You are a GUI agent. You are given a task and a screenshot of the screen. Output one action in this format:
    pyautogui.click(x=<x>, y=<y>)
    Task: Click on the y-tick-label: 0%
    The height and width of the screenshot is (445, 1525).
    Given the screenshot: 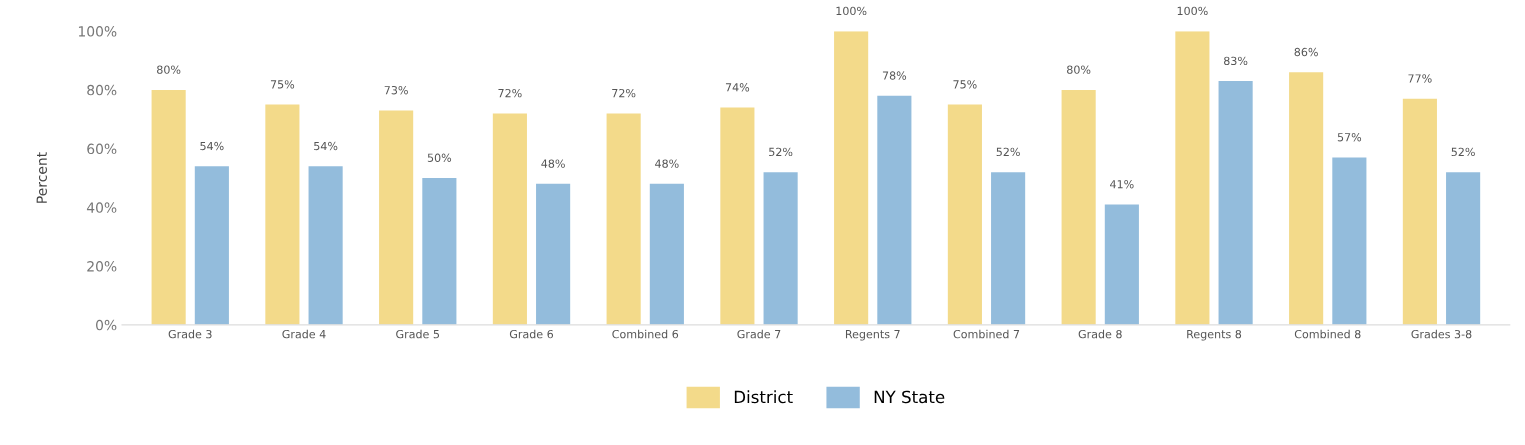 What is the action you would take?
    pyautogui.click(x=106, y=325)
    